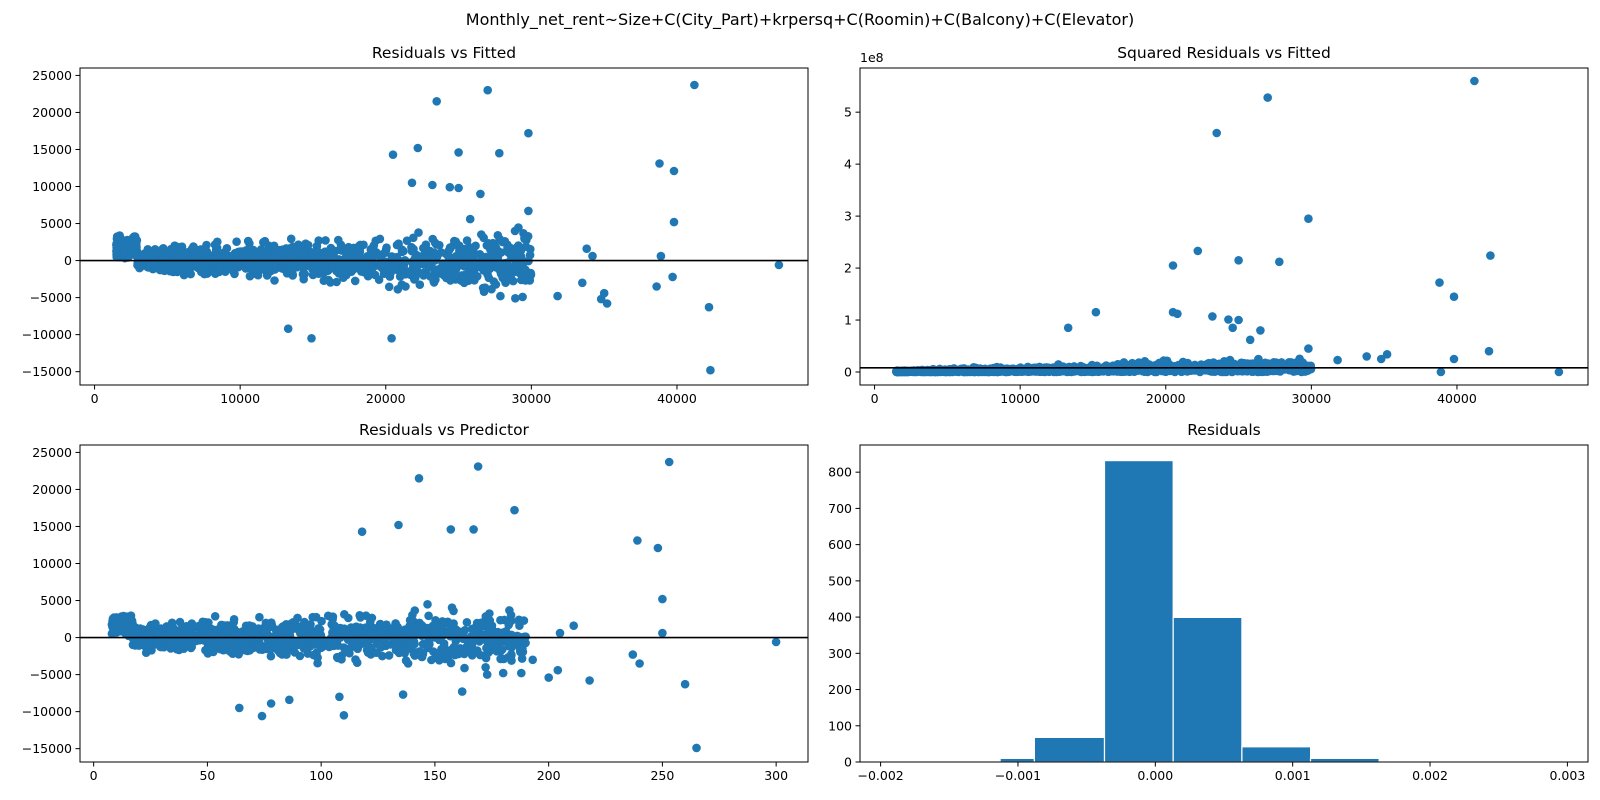 The width and height of the screenshot is (1600, 800). I want to click on x-tick-label: 0.002, so click(1430, 775).